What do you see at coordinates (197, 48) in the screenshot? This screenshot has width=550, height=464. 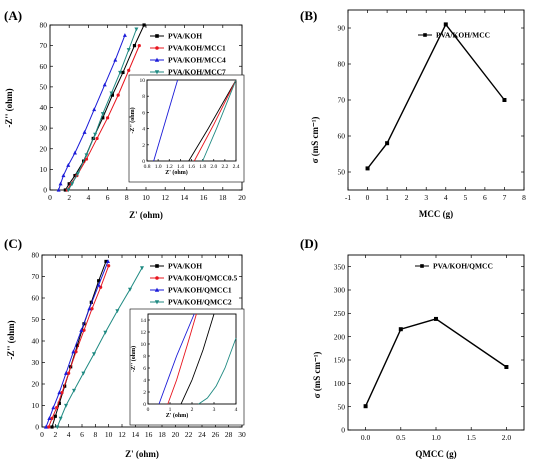 I see `legend-label: PVA/KOH/MCC1` at bounding box center [197, 48].